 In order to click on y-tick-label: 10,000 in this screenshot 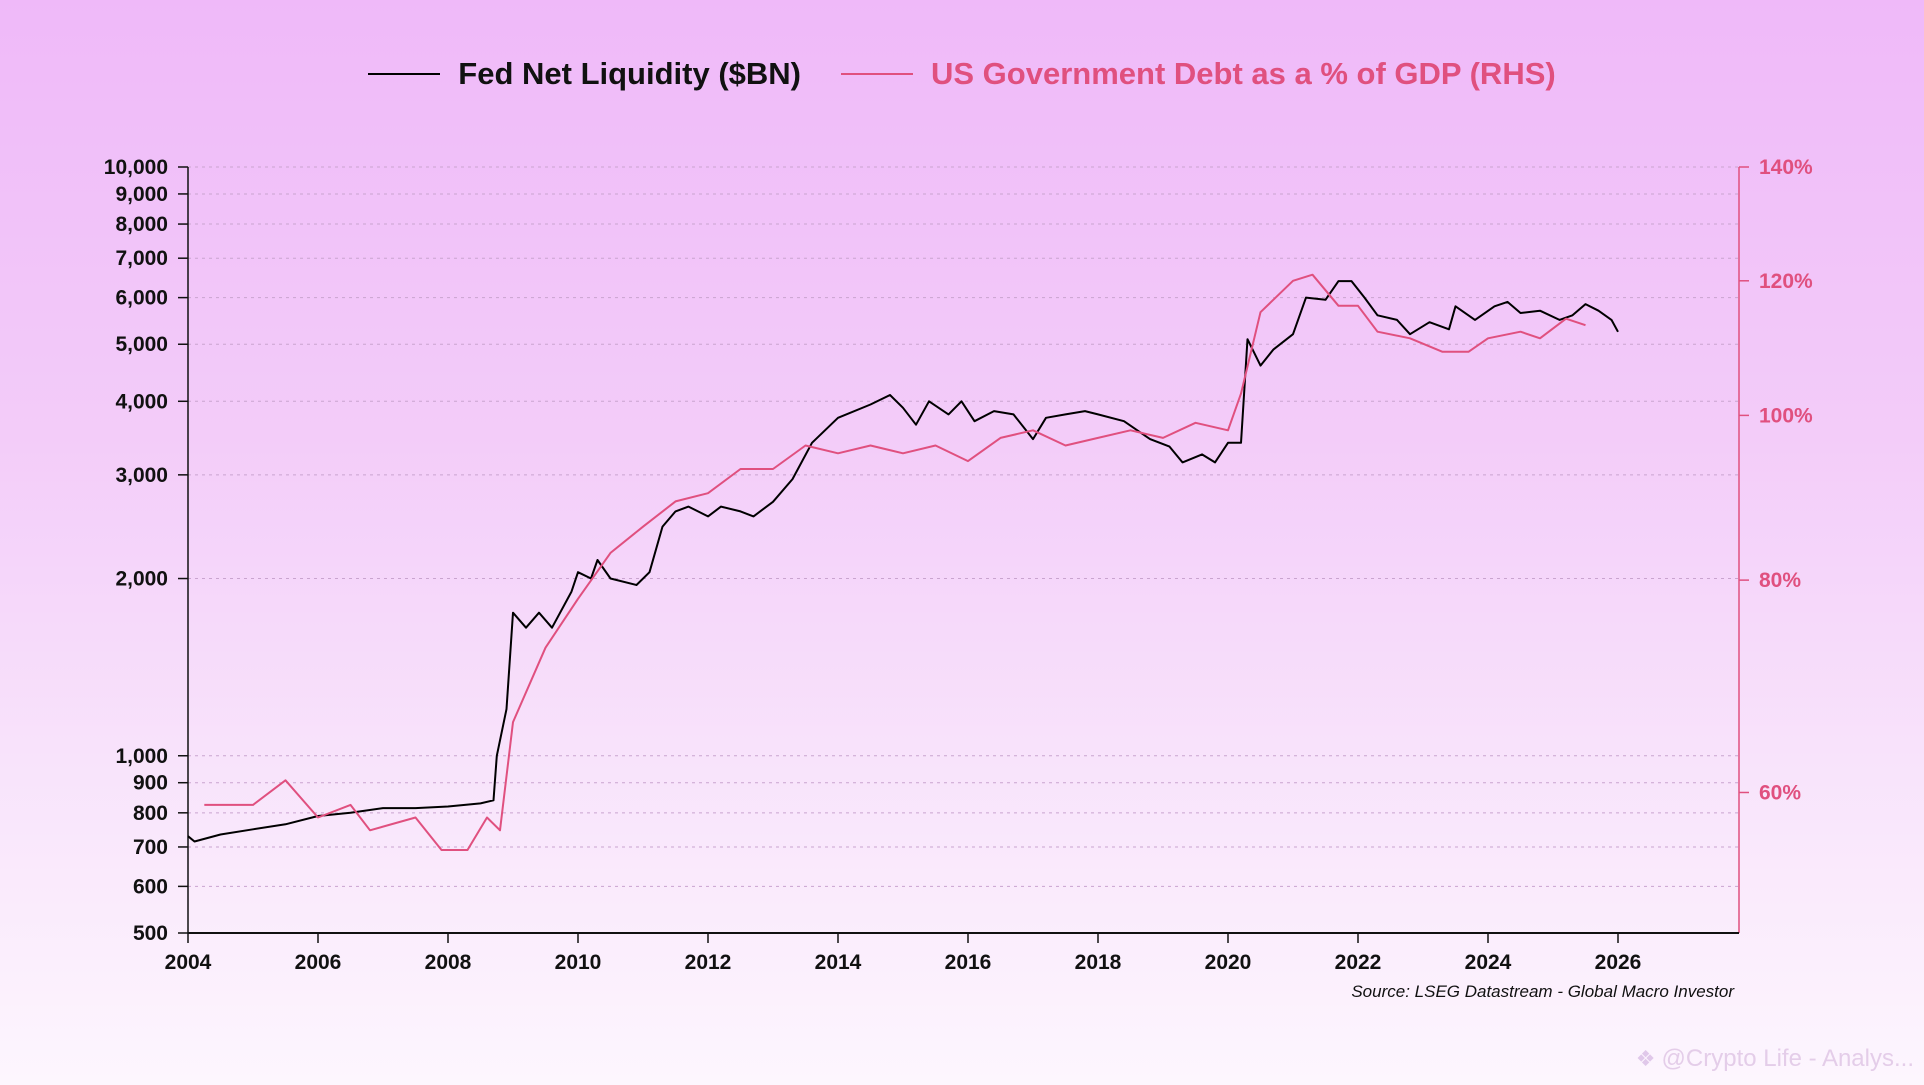, I will do `click(136, 167)`.